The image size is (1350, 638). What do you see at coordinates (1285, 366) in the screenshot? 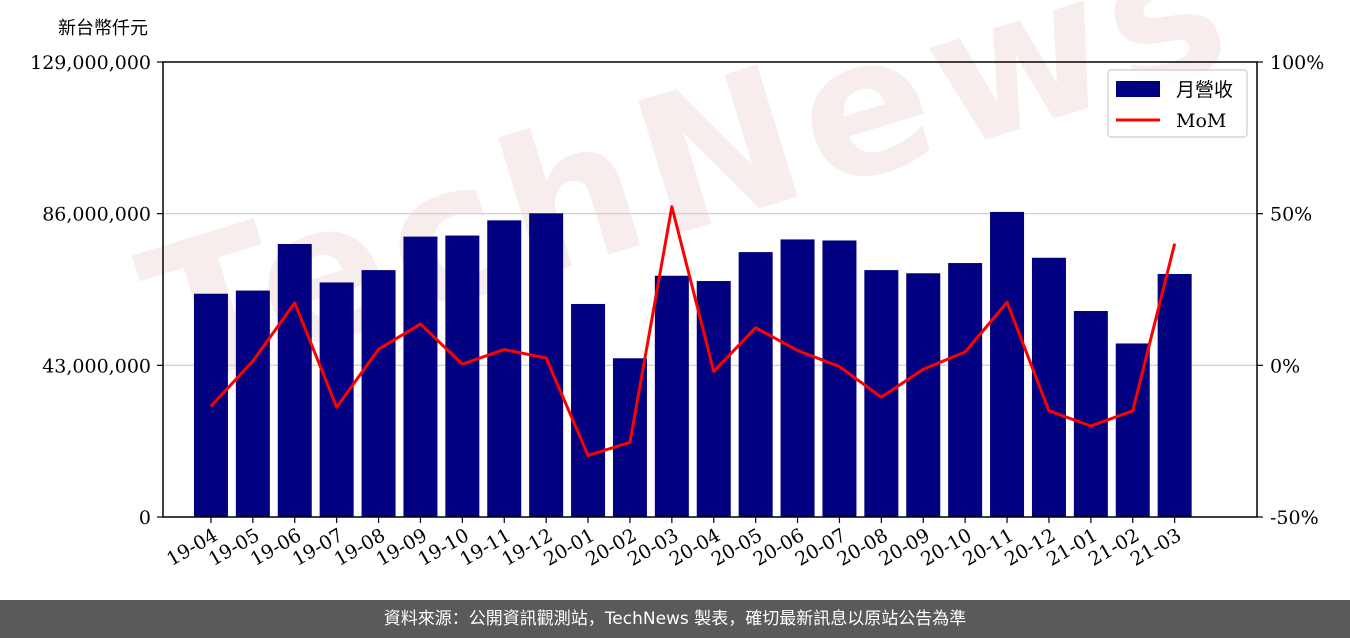
I see `right-tick-label: 0%` at bounding box center [1285, 366].